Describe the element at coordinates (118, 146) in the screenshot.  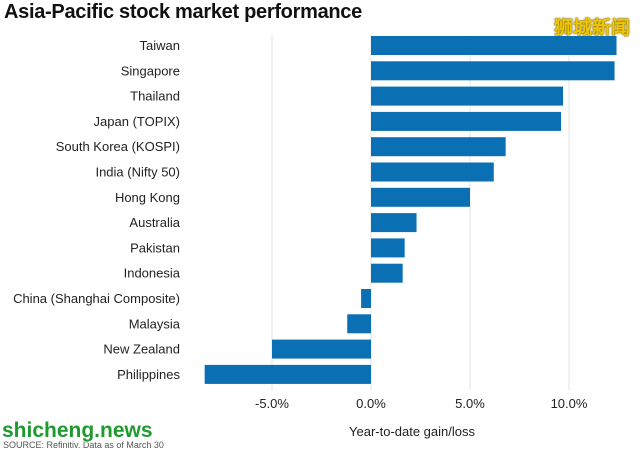
I see `category-label: South Korea (KOSPI)` at that location.